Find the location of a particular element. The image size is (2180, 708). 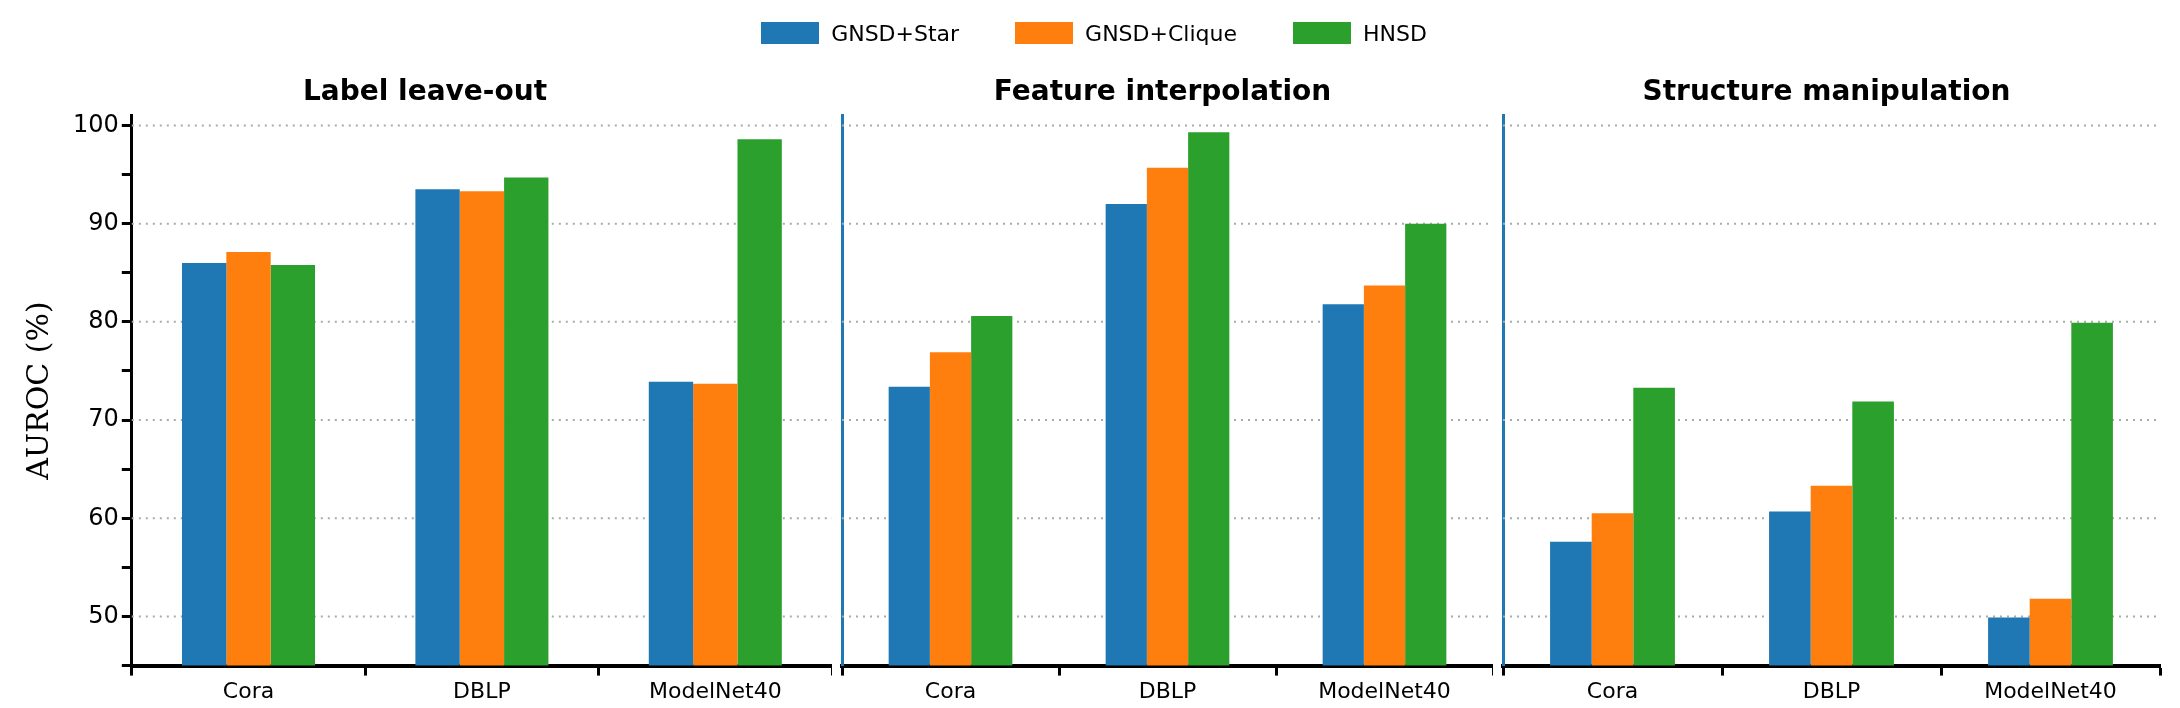

legend-label: HNSD is located at coordinates (1394, 33).